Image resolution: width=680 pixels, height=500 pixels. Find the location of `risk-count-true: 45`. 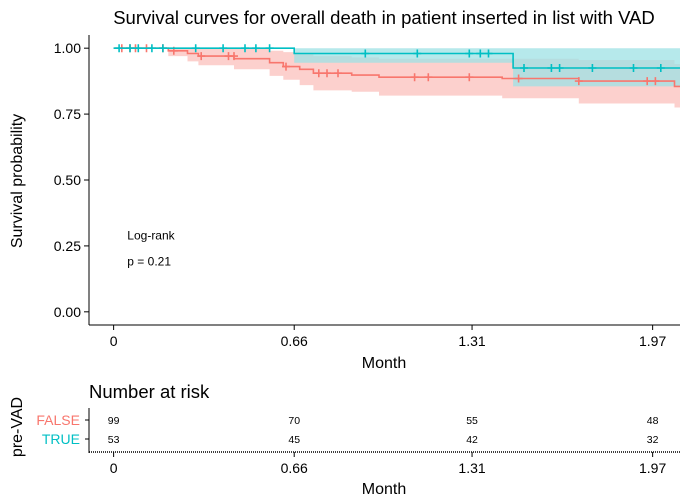

risk-count-true: 45 is located at coordinates (294, 440).